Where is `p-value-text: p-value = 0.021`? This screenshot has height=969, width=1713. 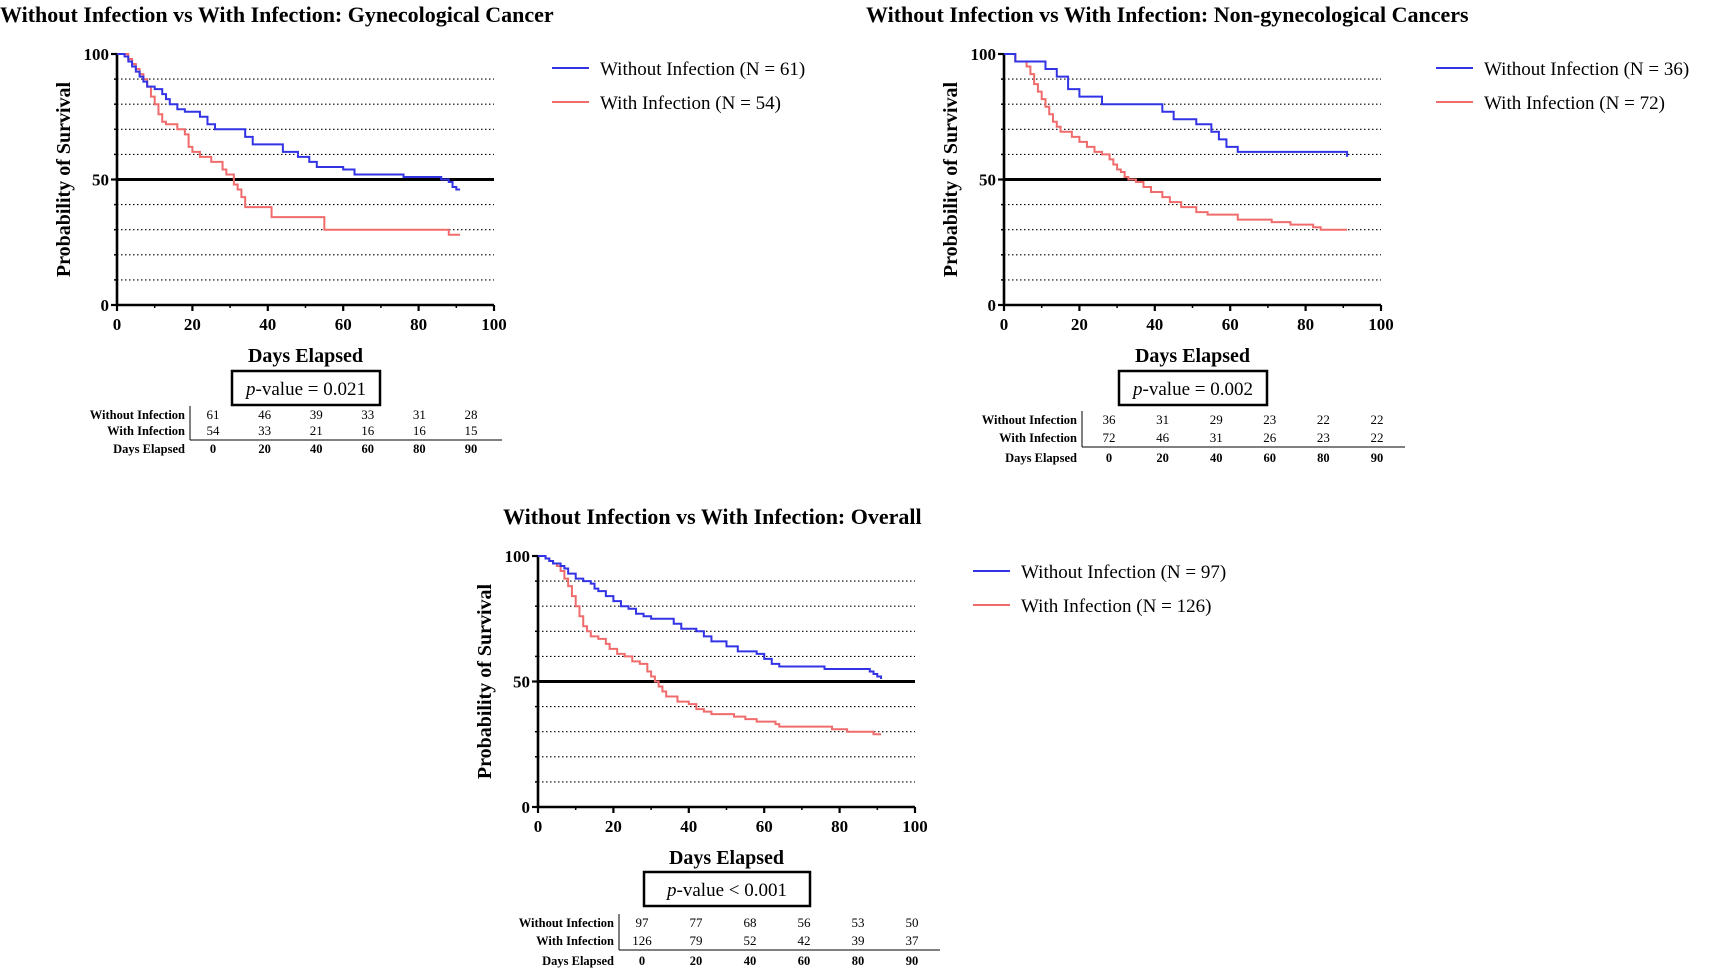 p-value-text: p-value = 0.021 is located at coordinates (305, 389).